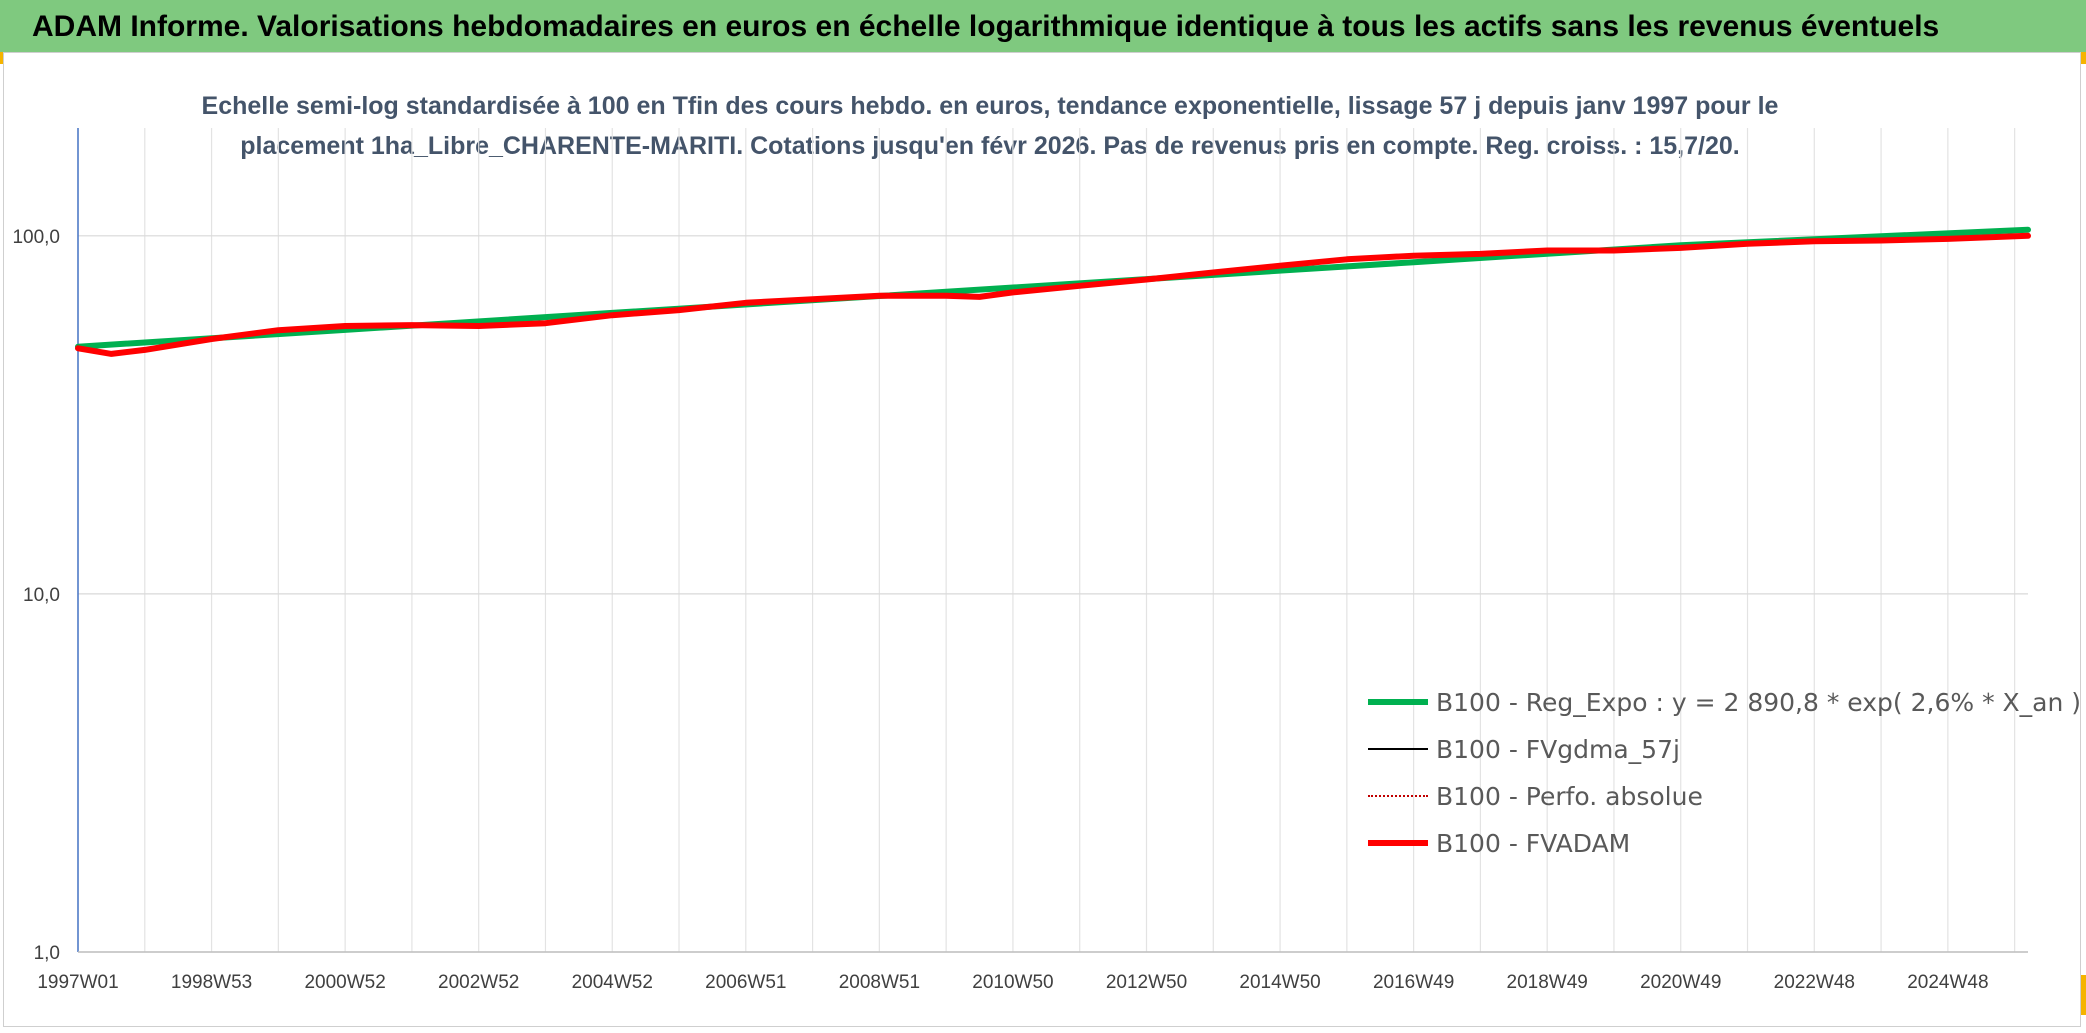 This screenshot has width=2086, height=1033. What do you see at coordinates (1012, 982) in the screenshot?
I see `x-tick-label: 2010W50` at bounding box center [1012, 982].